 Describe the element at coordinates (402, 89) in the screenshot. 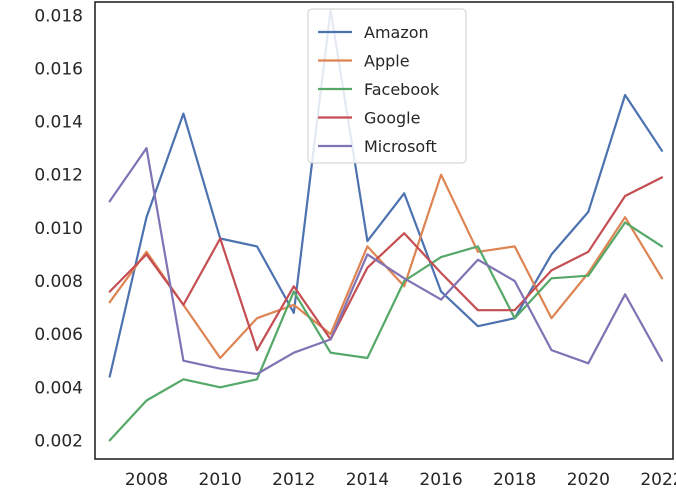

I see `legend-label-facebook: Facebook` at that location.